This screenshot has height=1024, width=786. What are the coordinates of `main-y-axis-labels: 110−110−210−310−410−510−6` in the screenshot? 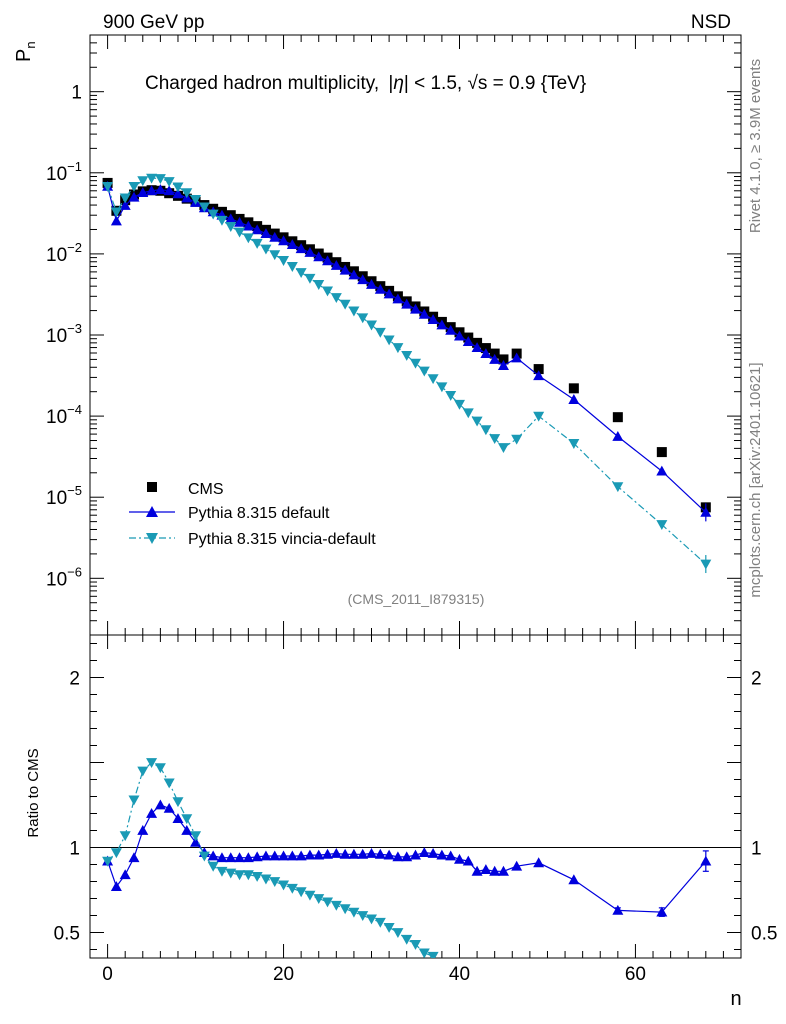 It's located at (64, 337).